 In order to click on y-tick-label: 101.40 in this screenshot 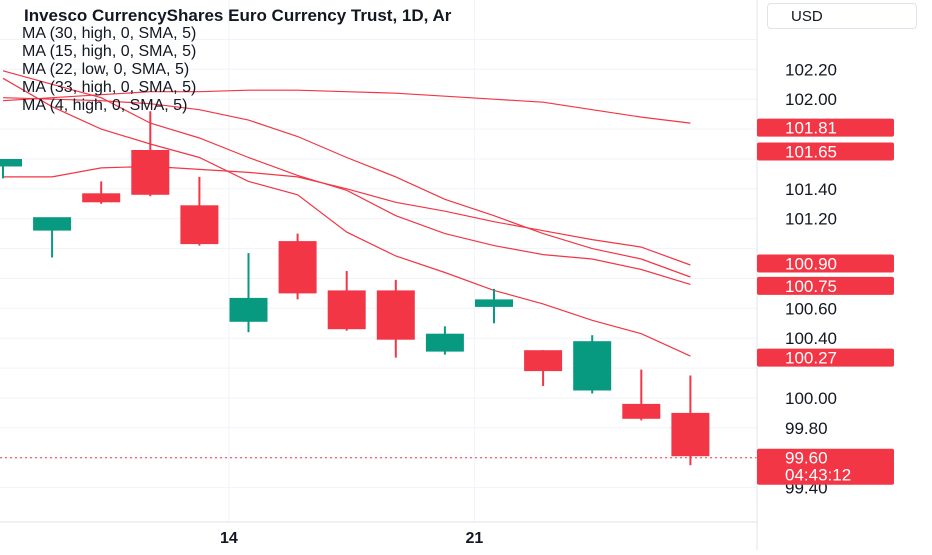, I will do `click(811, 189)`.